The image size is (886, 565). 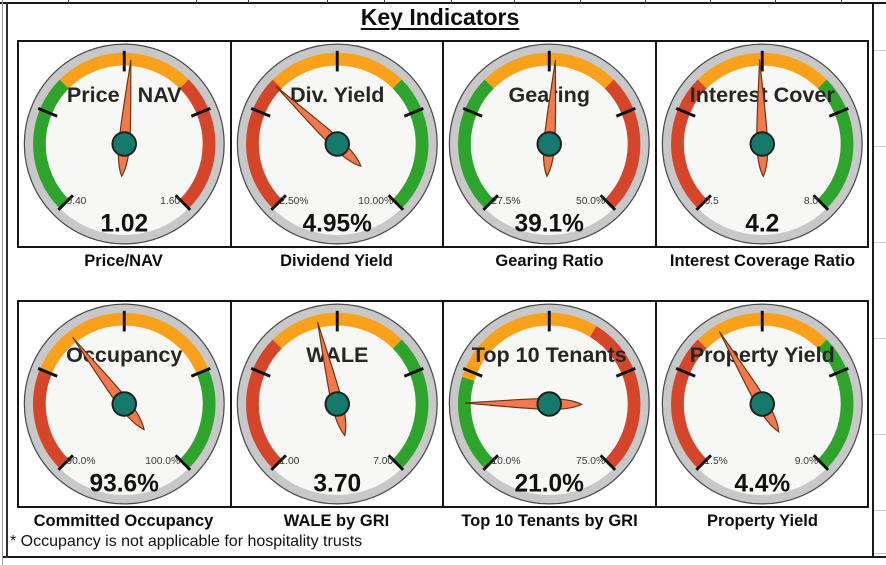 What do you see at coordinates (76, 201) in the screenshot?
I see `svg-text: 0.40` at bounding box center [76, 201].